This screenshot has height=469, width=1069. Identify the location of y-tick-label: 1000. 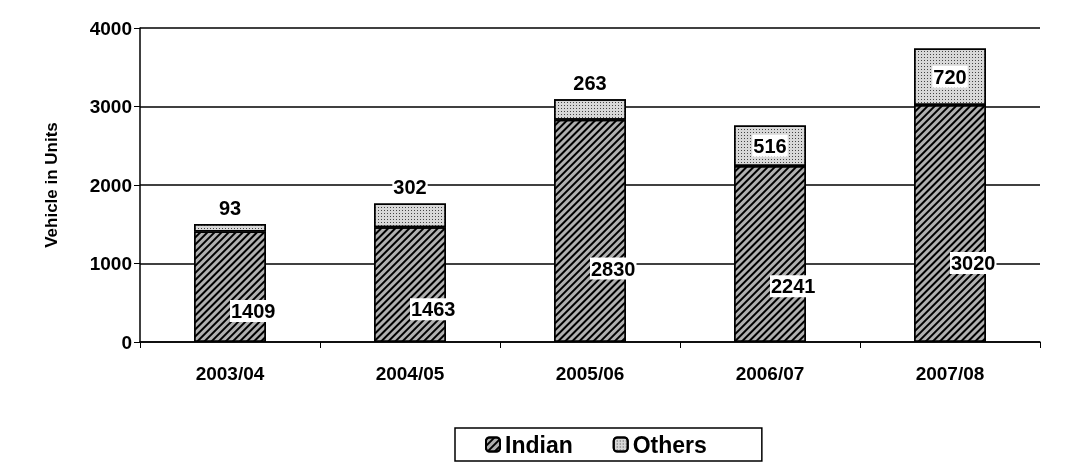
(110, 263).